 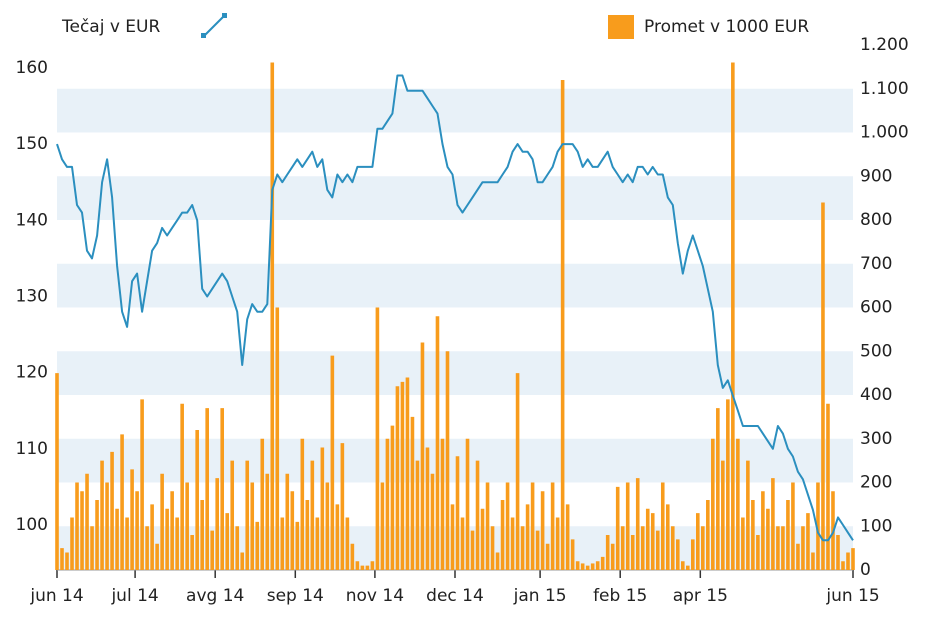 I want to click on x-tick-label: nov 14, so click(x=375, y=596).